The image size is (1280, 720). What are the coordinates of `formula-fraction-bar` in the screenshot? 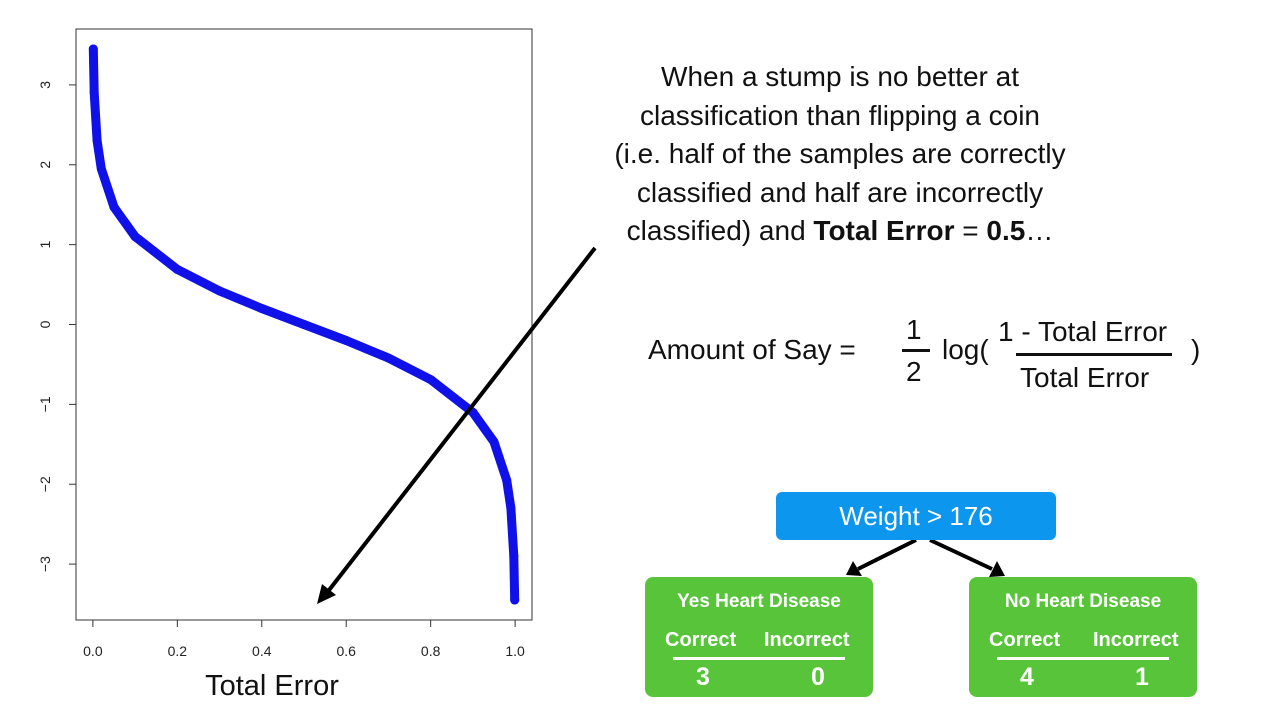 It's located at (1094, 354).